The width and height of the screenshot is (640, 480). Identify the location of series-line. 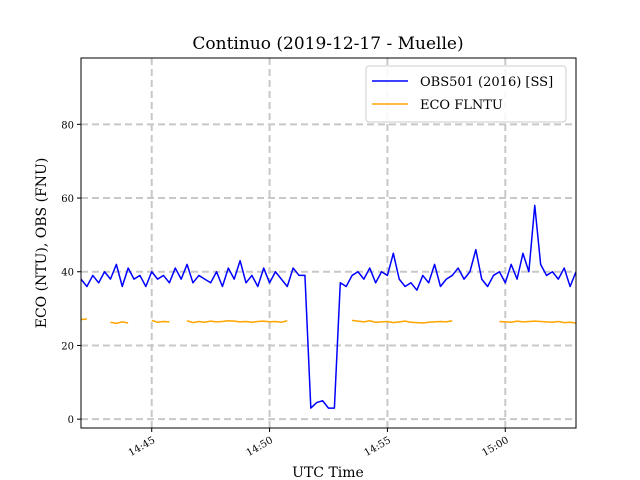
(328, 321).